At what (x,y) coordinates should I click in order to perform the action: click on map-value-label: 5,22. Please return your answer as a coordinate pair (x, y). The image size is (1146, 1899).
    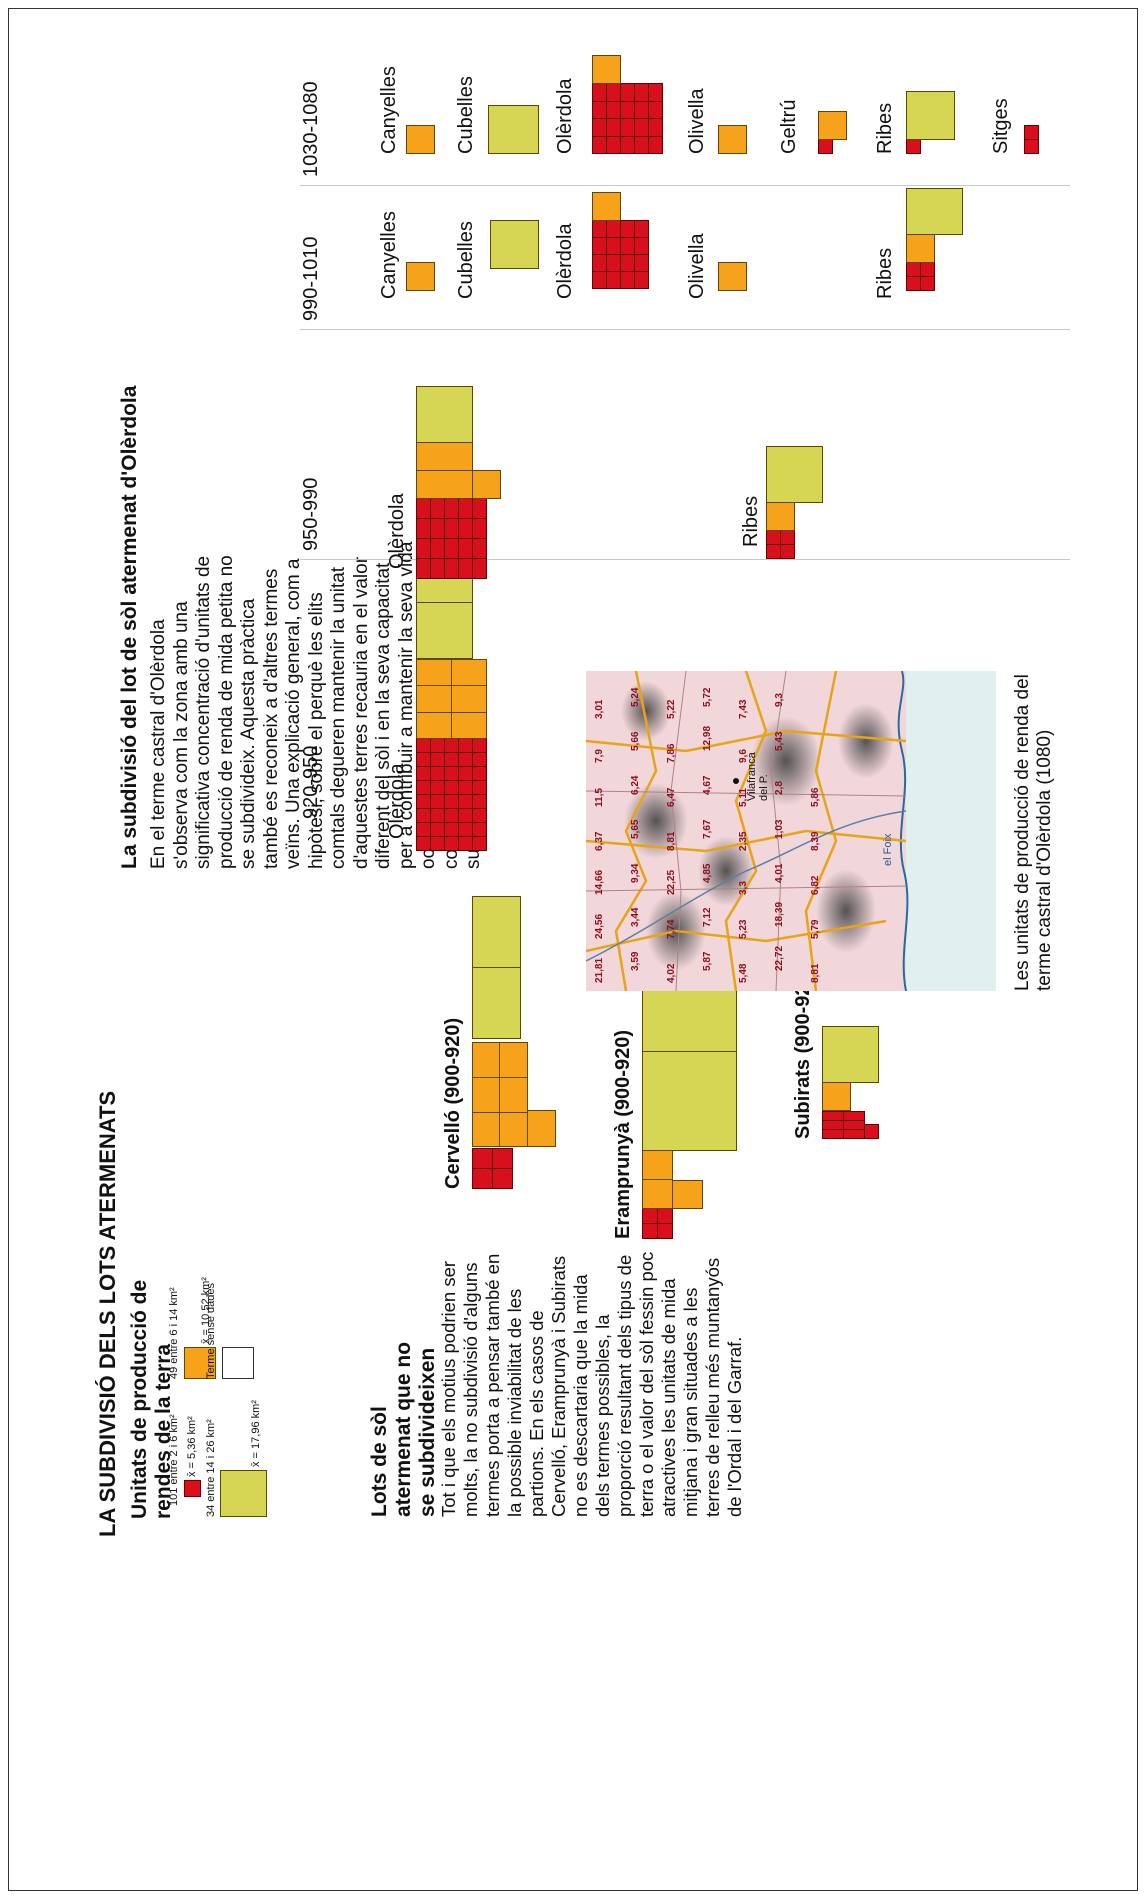
    Looking at the image, I should click on (671, 709).